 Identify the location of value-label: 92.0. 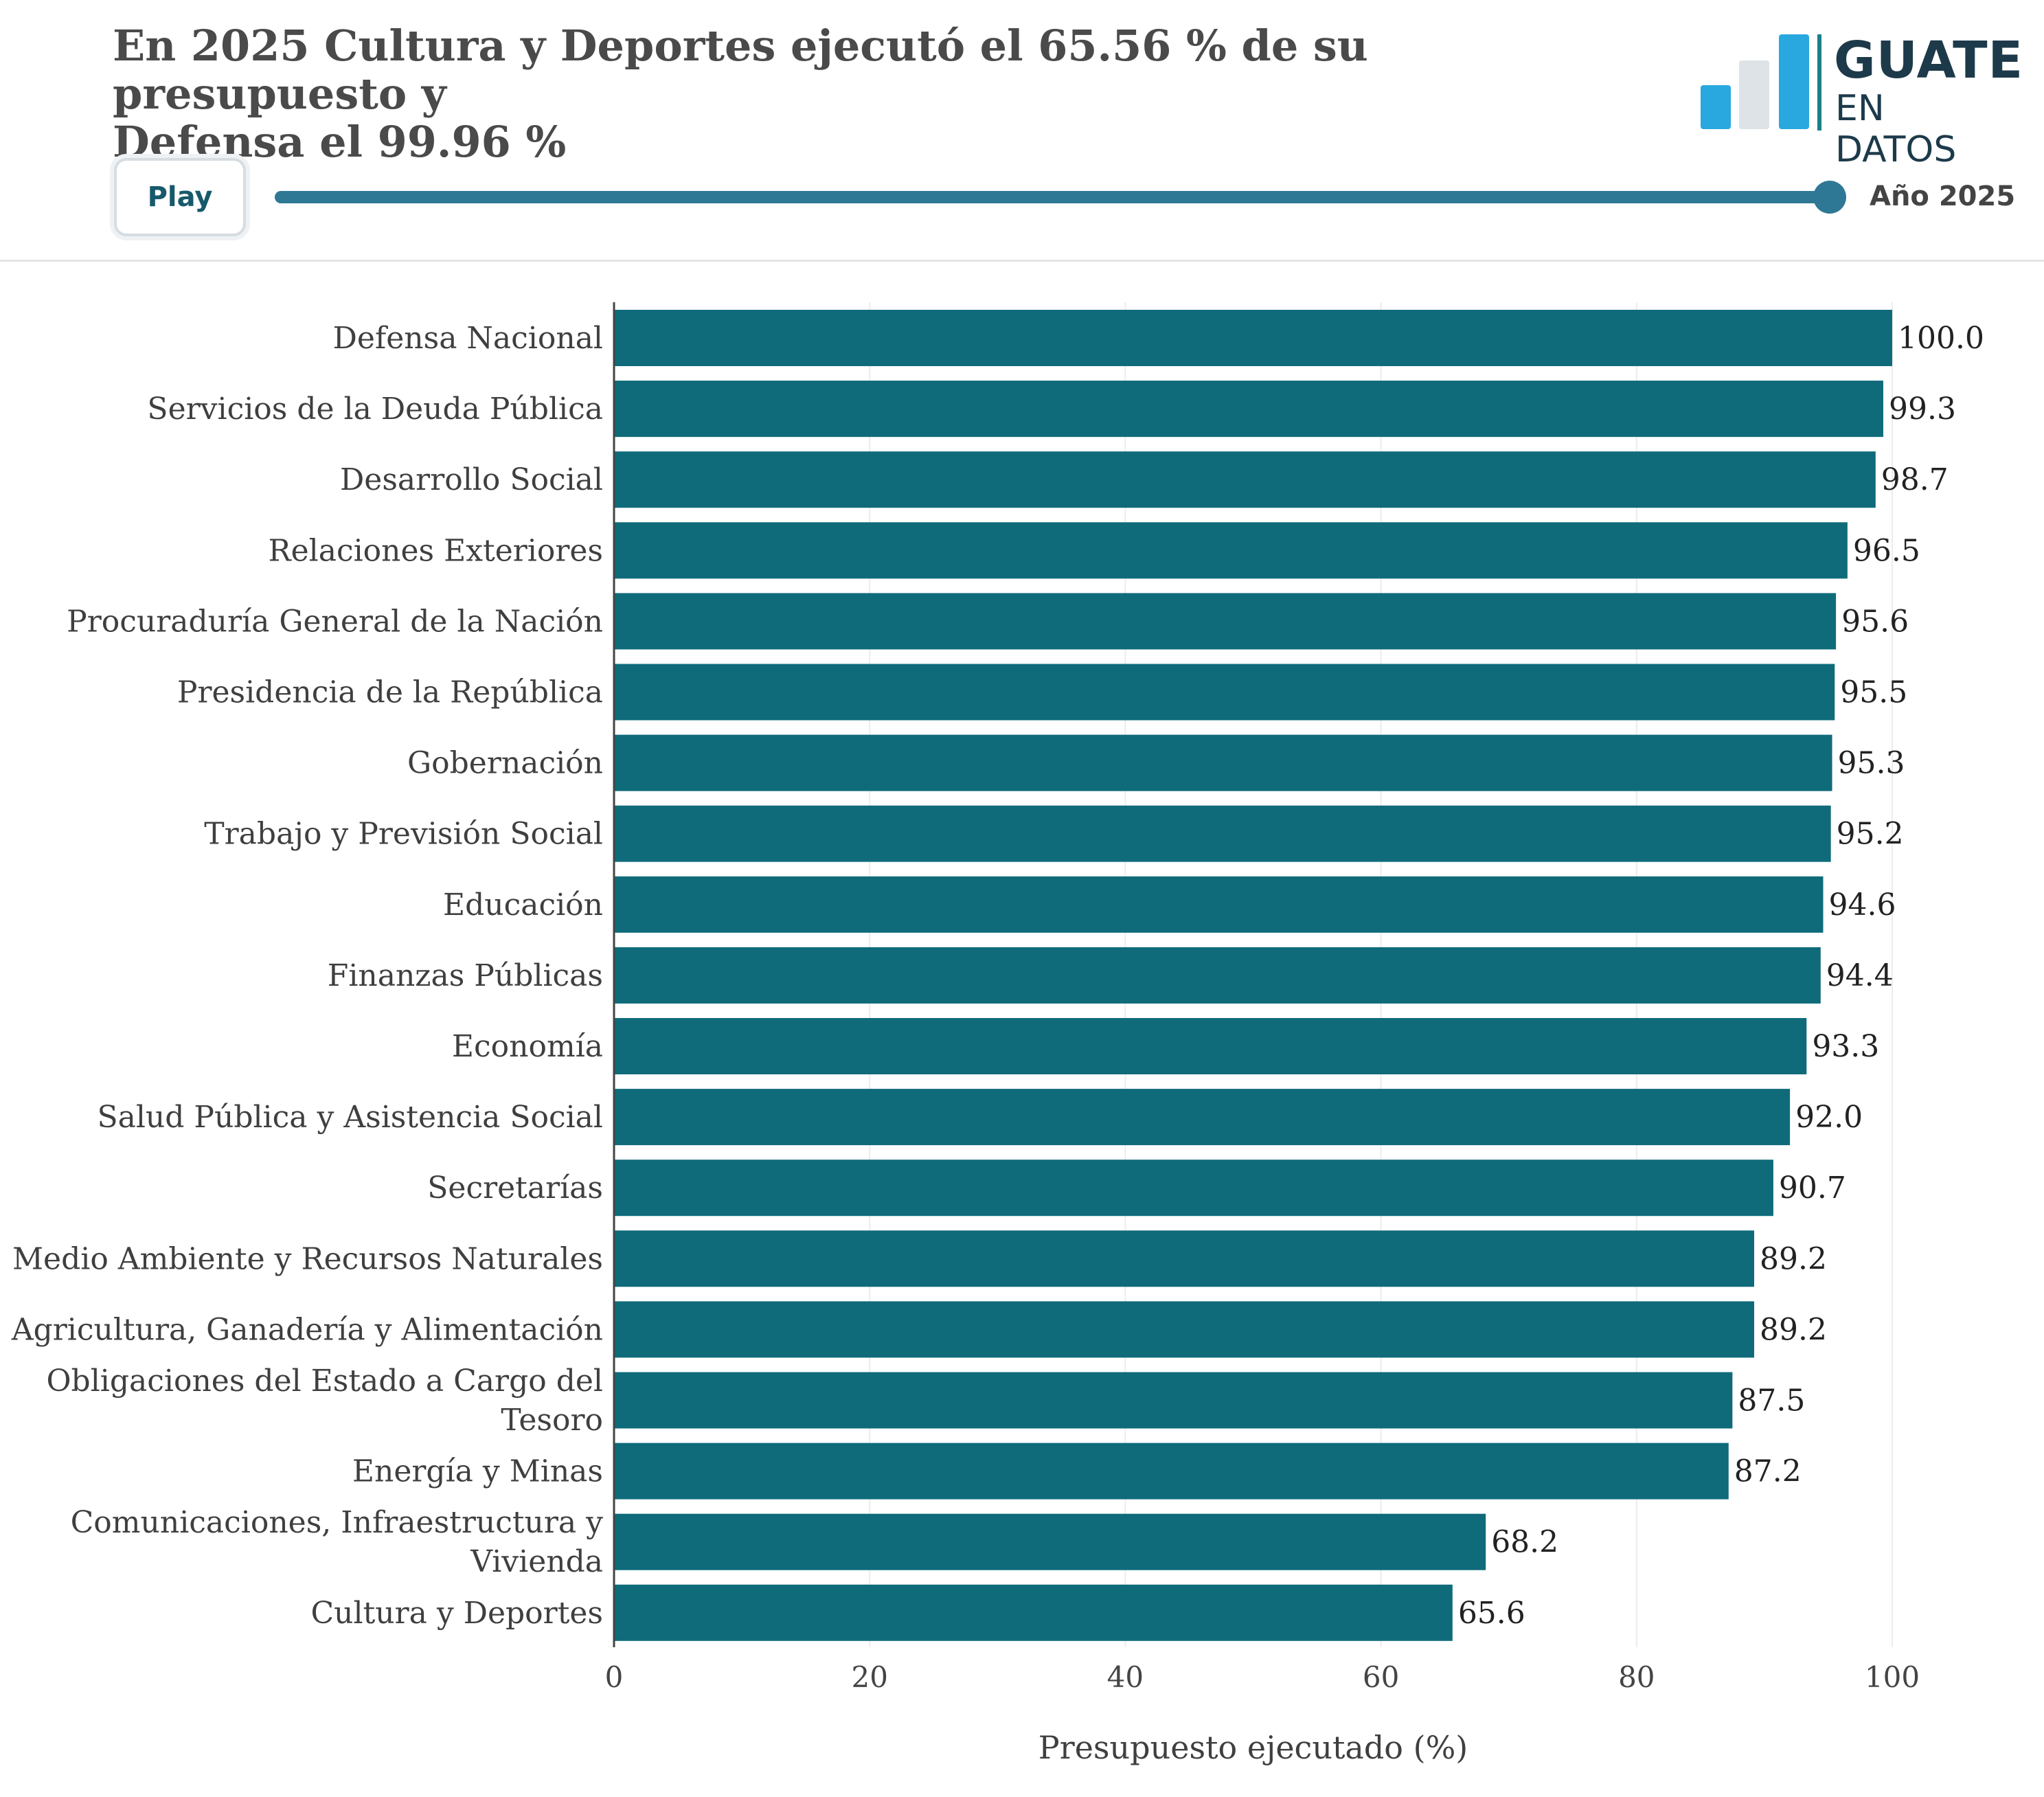
(1829, 1117).